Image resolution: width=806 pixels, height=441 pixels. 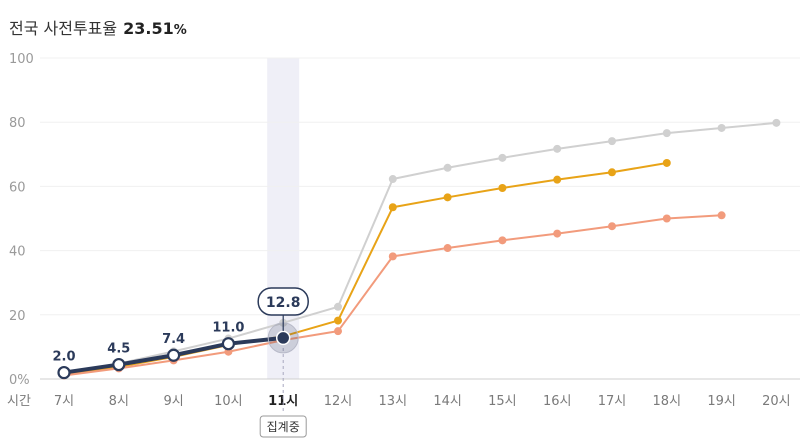 I want to click on x-tick-label: 9시, so click(x=173, y=401).